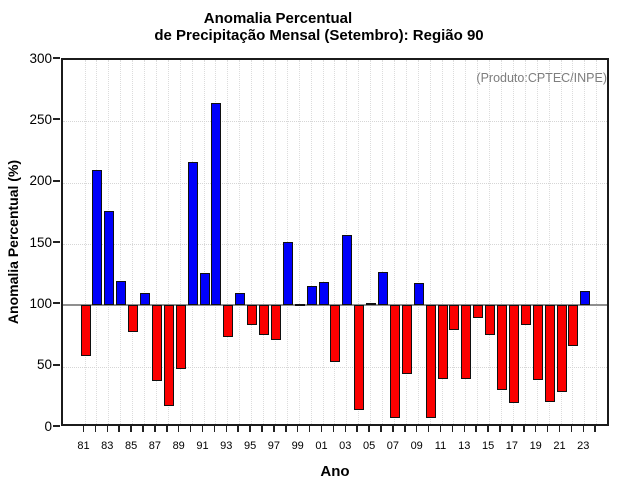 This screenshot has height=500, width=640. I want to click on x-tick-label: 03, so click(345, 446).